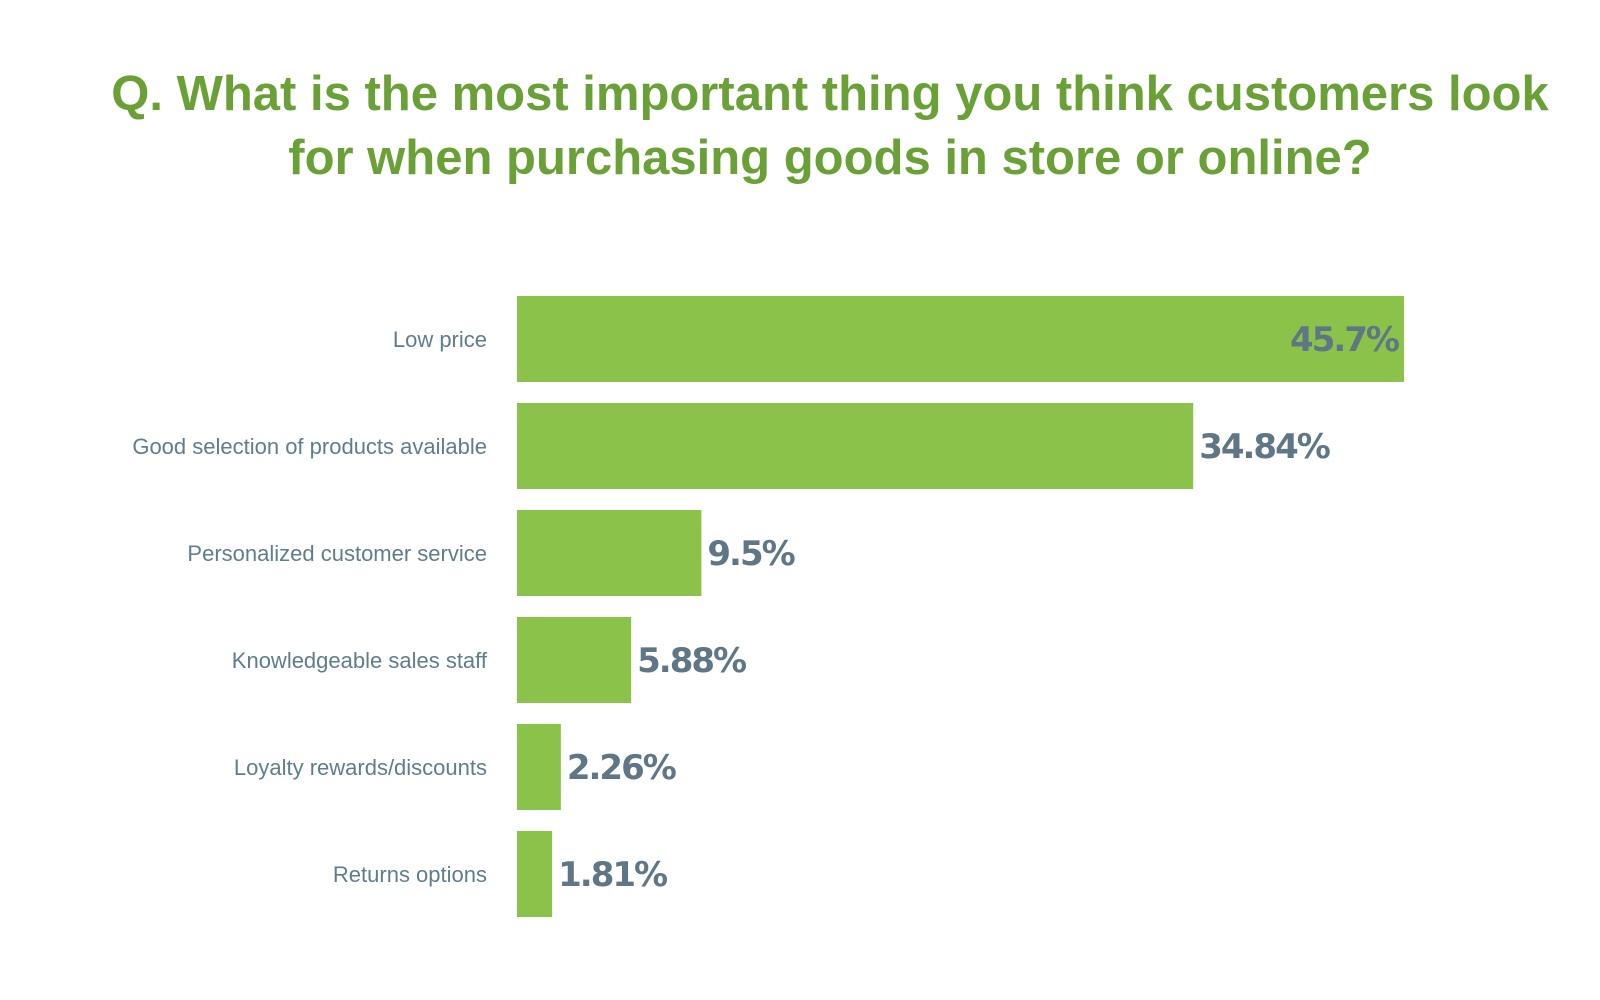 Image resolution: width=1600 pixels, height=1000 pixels. What do you see at coordinates (360, 660) in the screenshot?
I see `category-label: Knowledgeable sales staff` at bounding box center [360, 660].